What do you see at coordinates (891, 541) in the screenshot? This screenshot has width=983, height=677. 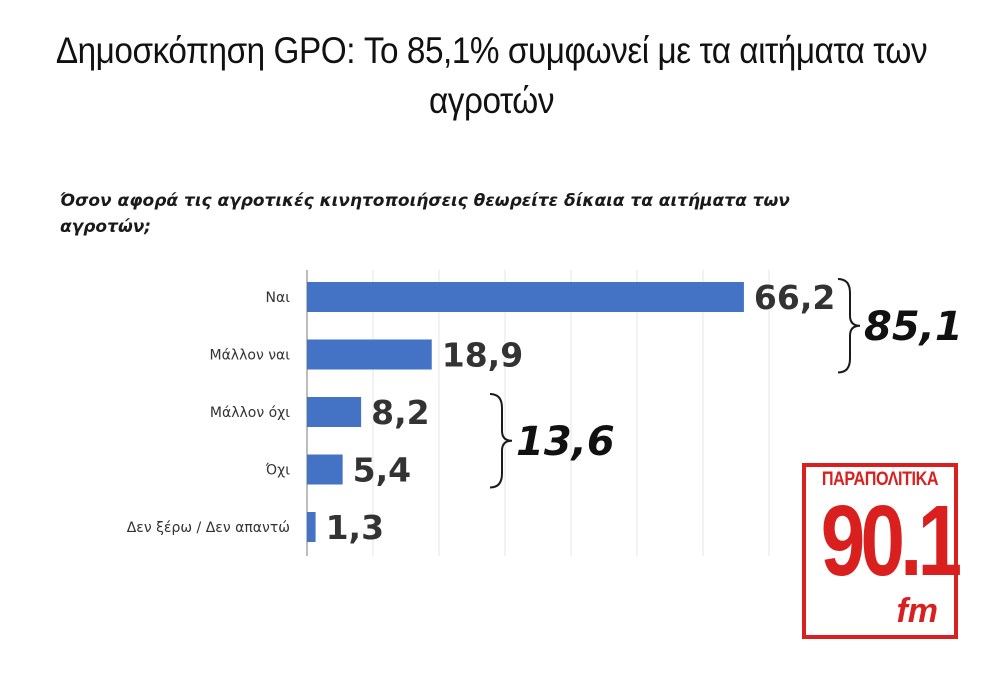 I see `logo-frequency-text: 90.1` at bounding box center [891, 541].